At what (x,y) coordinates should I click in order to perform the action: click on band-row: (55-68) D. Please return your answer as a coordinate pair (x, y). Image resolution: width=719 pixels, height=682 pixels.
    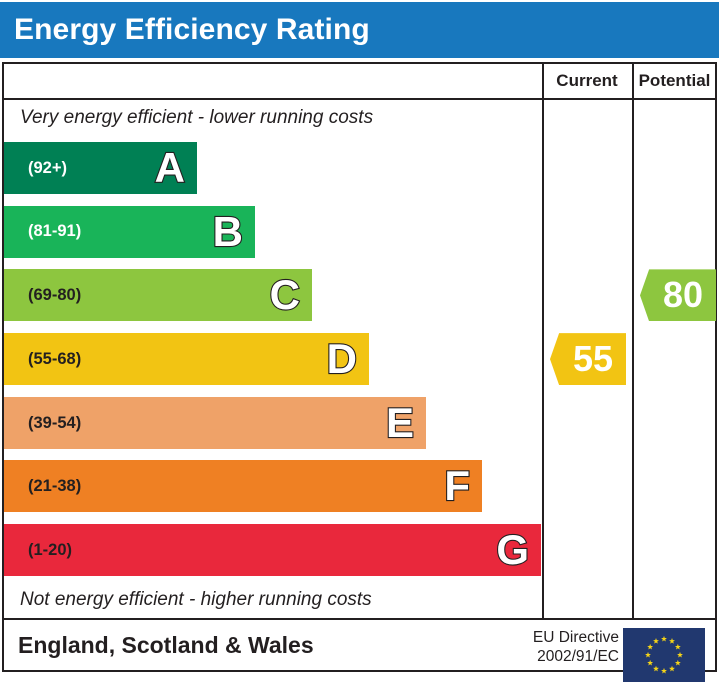
    Looking at the image, I should click on (273, 359).